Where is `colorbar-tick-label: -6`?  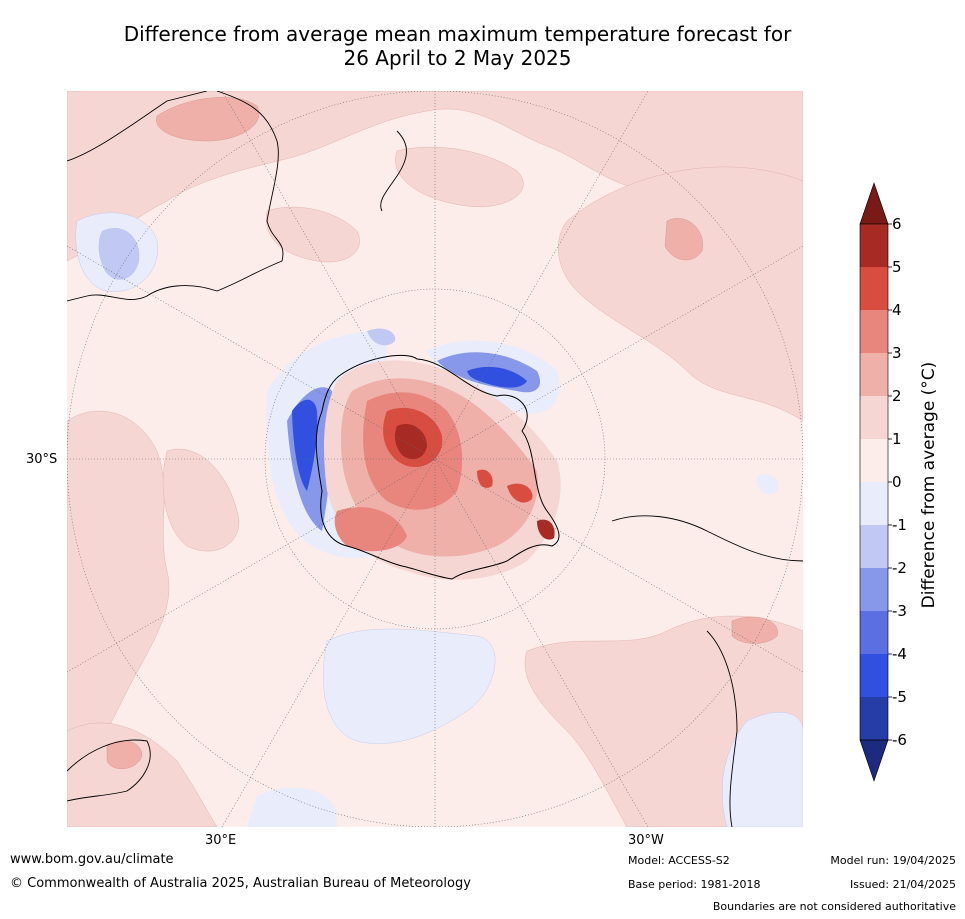 colorbar-tick-label: -6 is located at coordinates (899, 740).